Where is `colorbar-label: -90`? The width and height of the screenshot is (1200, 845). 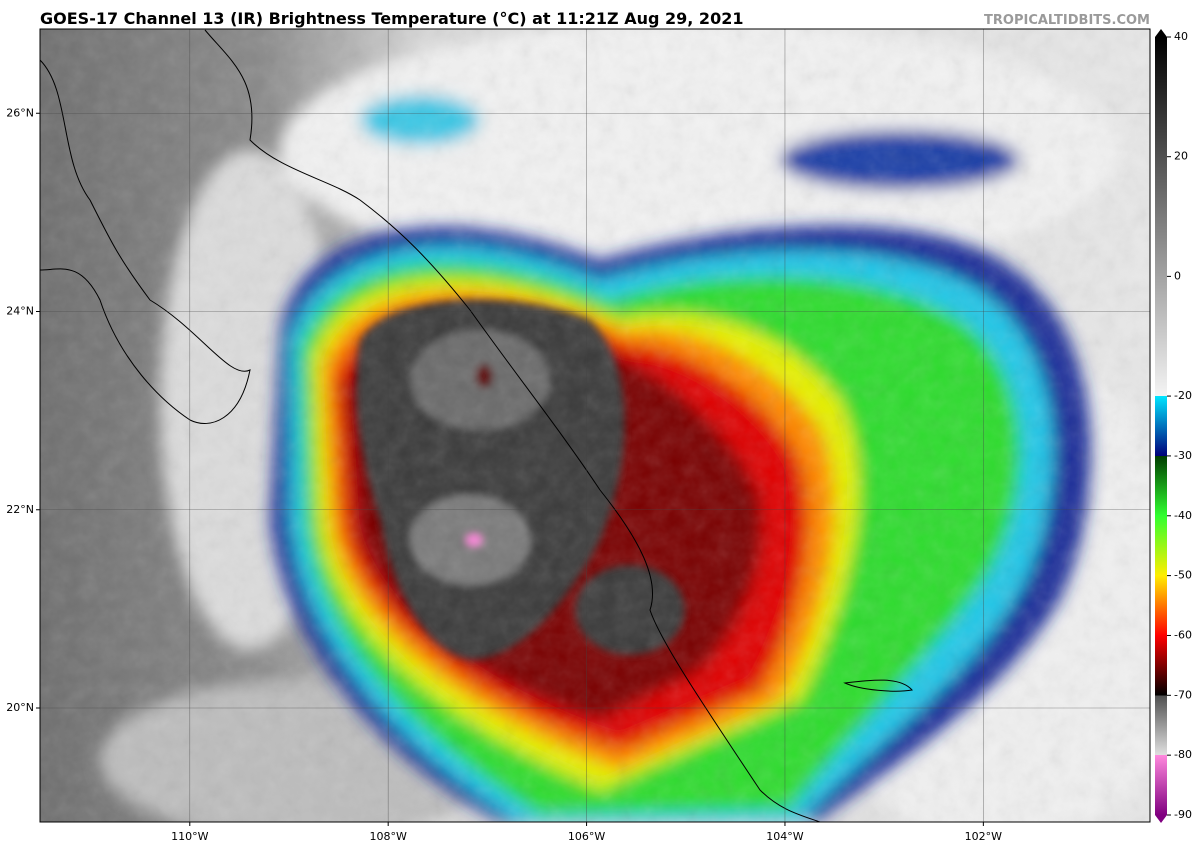 colorbar-label: -90 is located at coordinates (1183, 814).